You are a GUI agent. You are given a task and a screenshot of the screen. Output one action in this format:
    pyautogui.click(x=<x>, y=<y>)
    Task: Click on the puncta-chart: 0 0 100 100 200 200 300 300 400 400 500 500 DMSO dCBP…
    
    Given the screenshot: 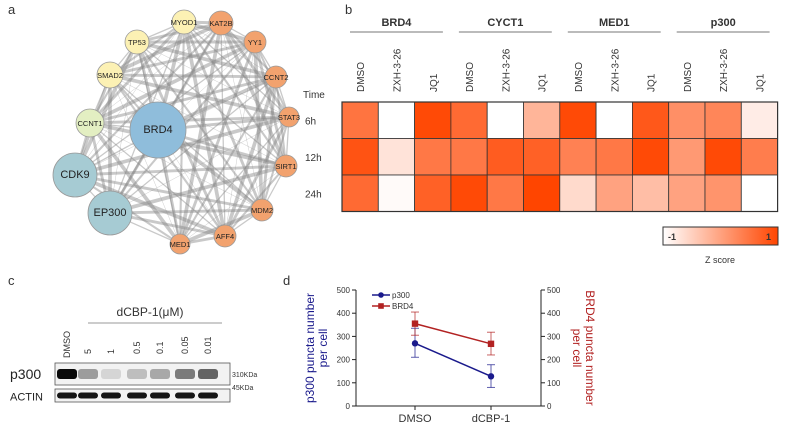 What is the action you would take?
    pyautogui.click(x=450, y=355)
    